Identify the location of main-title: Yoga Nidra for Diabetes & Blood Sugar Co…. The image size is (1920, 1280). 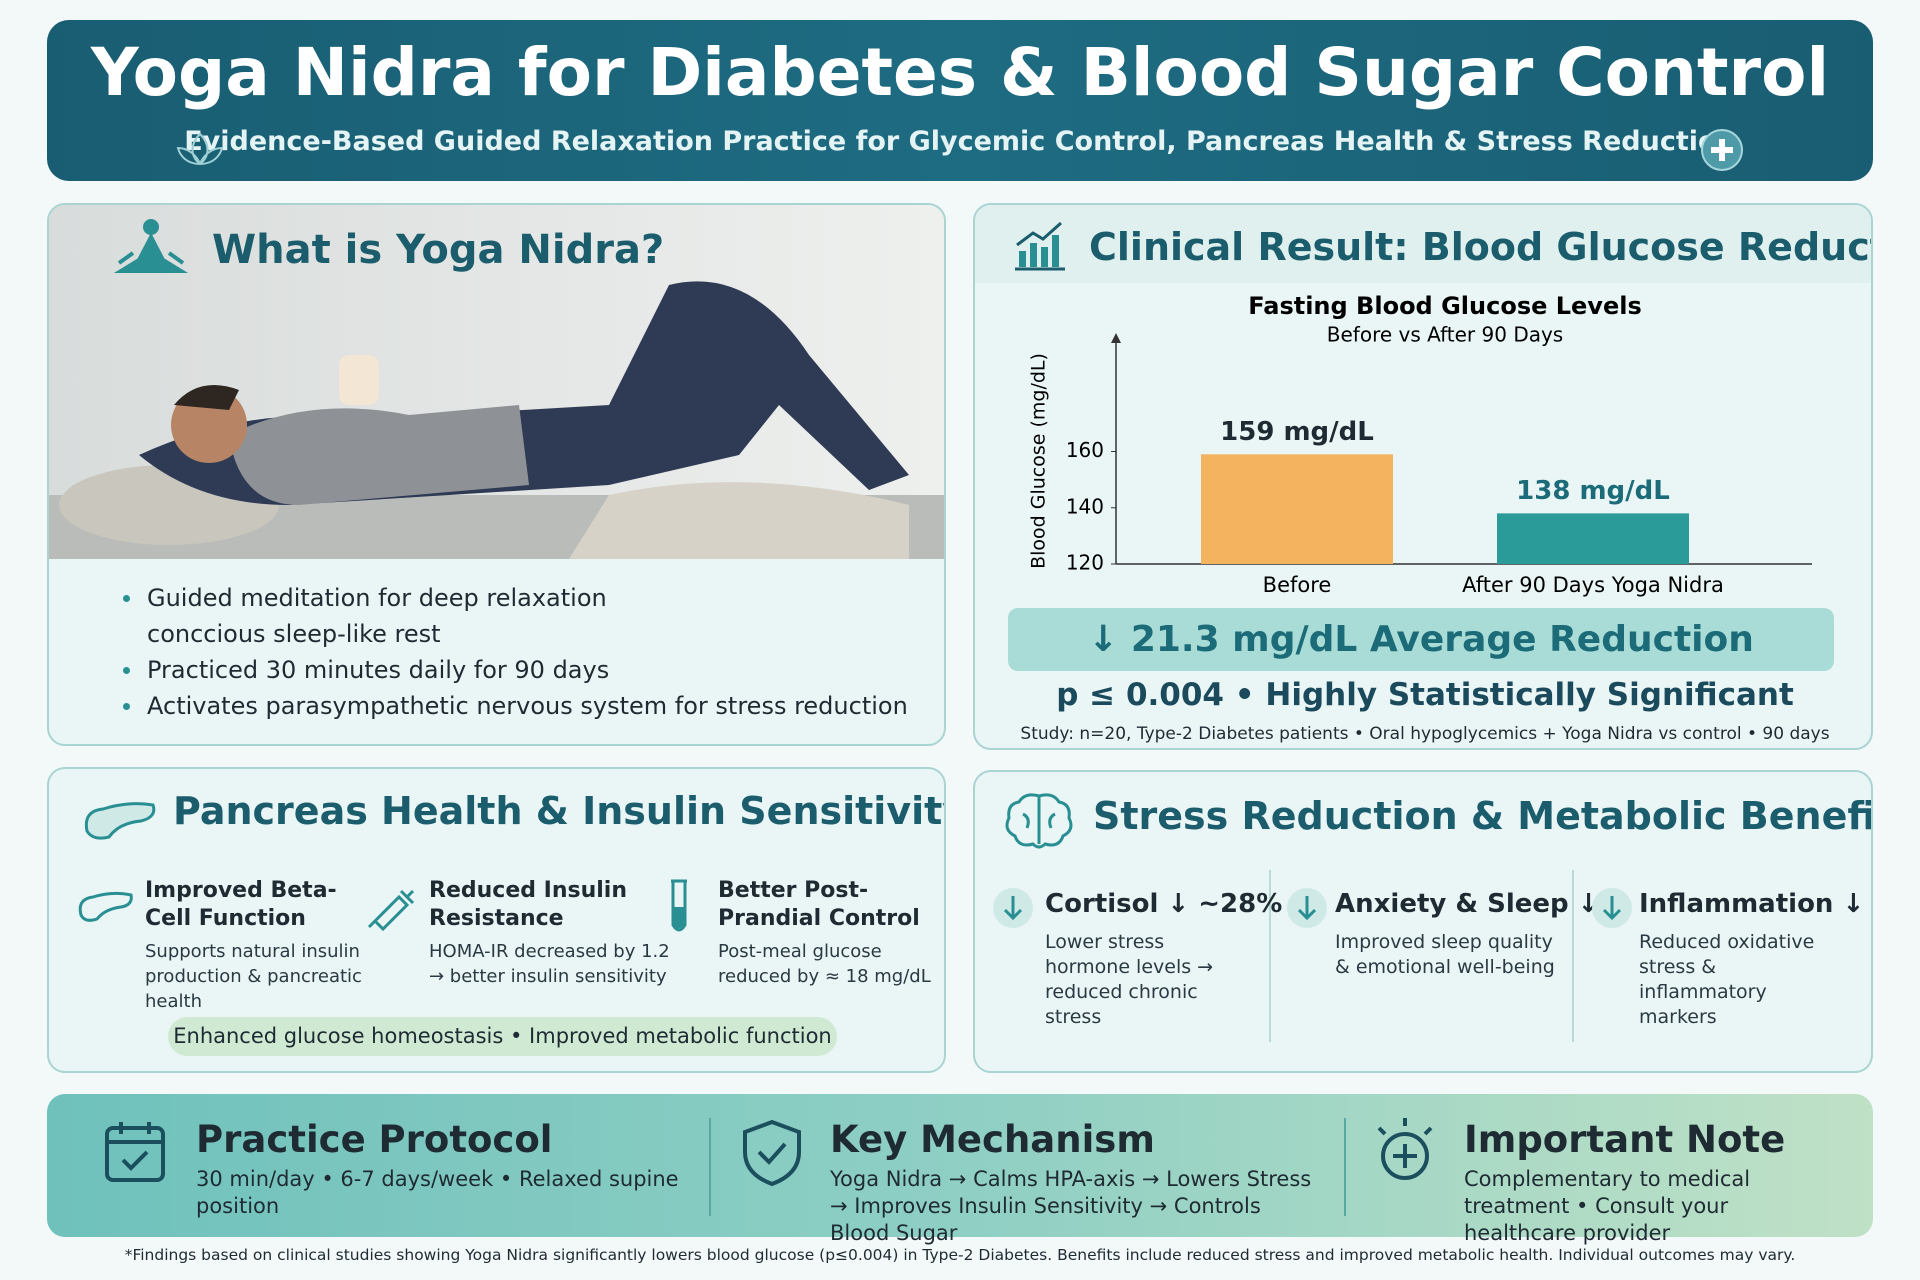
(960, 72).